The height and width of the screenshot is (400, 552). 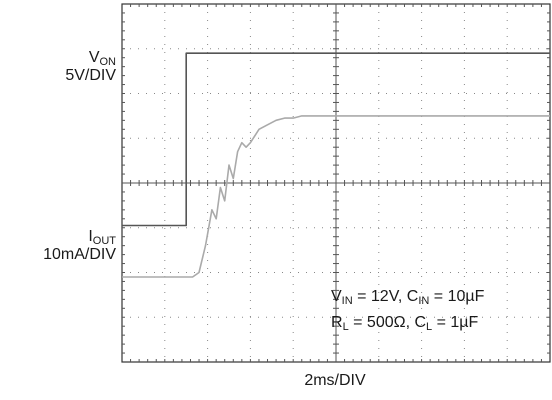 What do you see at coordinates (385, 296) in the screenshot?
I see `vin-value: = 12V, C` at bounding box center [385, 296].